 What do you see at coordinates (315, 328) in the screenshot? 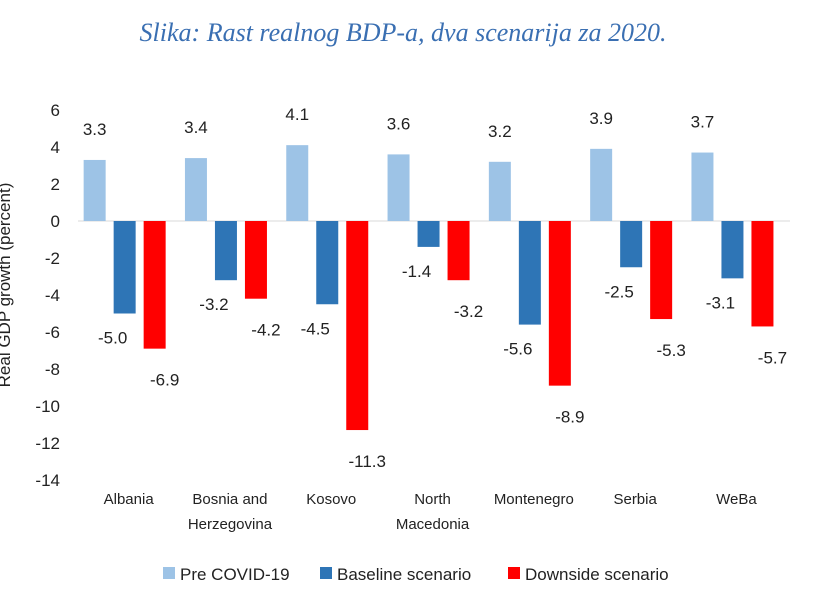
I see `value-label-baseline: -4.5` at bounding box center [315, 328].